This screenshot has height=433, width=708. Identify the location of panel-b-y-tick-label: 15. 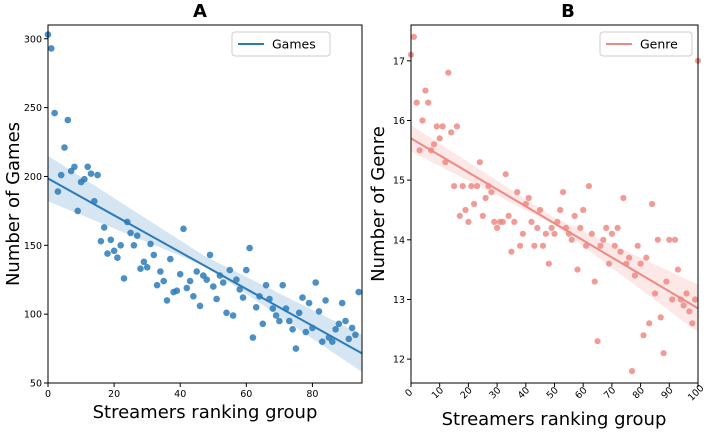
(399, 181).